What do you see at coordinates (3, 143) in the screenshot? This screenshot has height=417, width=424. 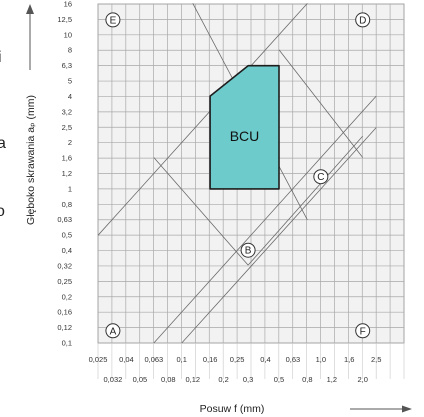 I see `side-char-2: a` at bounding box center [3, 143].